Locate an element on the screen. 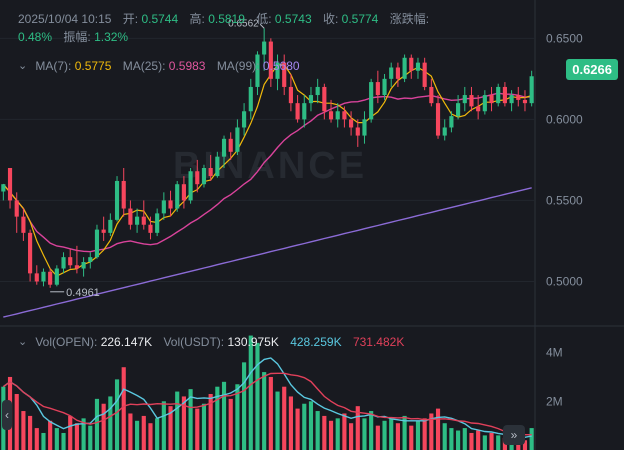  volume-ma2-line is located at coordinates (267, 404).